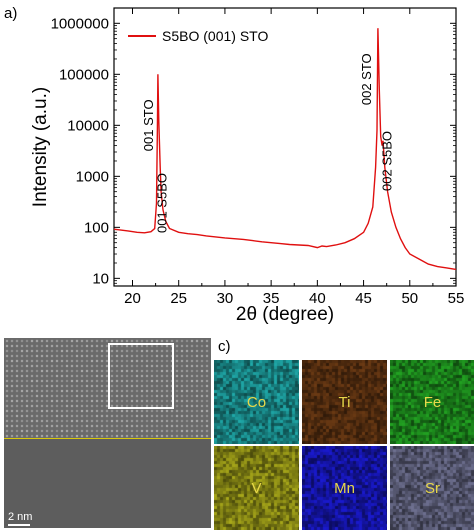 The width and height of the screenshot is (474, 532). I want to click on panel-label-a: a), so click(10, 13).